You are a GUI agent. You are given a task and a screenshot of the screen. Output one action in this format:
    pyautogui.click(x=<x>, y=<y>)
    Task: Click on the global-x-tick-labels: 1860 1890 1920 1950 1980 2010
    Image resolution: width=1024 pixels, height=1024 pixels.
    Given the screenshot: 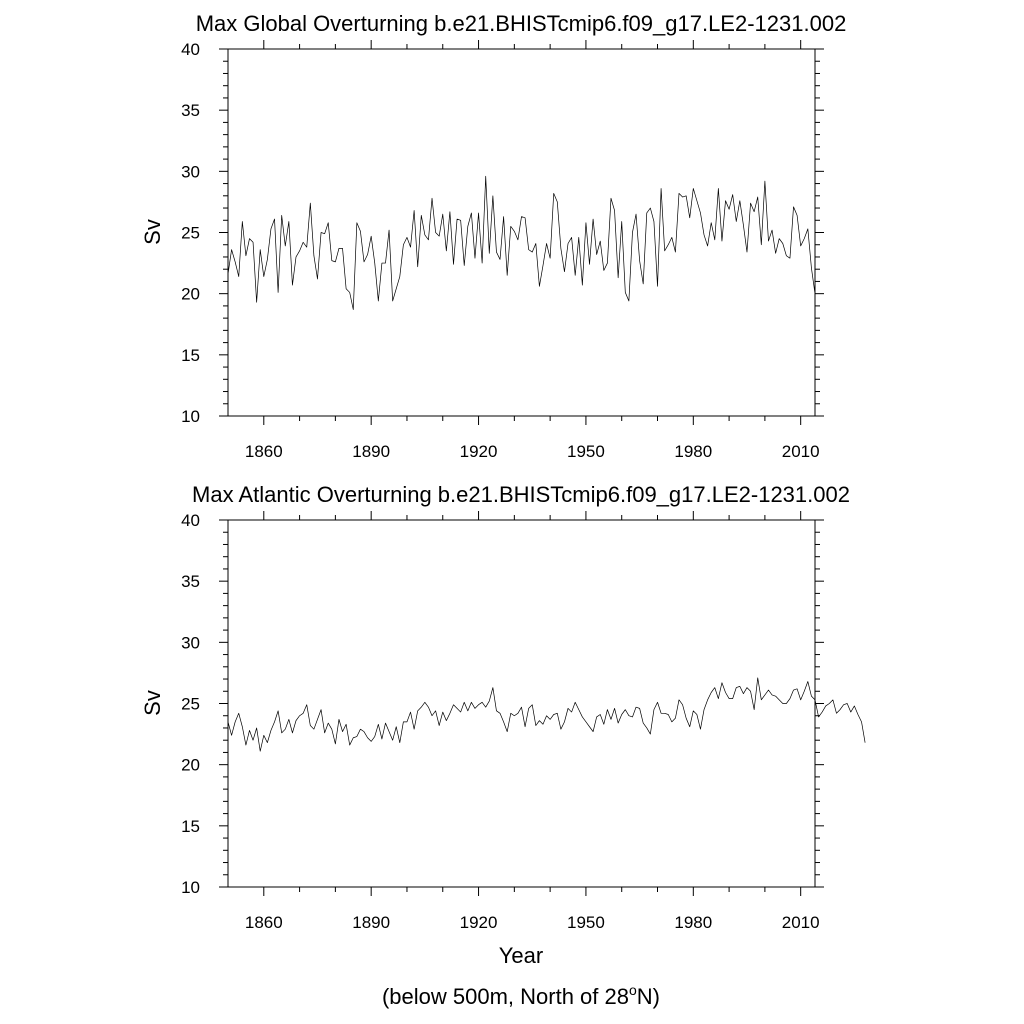 What is the action you would take?
    pyautogui.click(x=532, y=451)
    